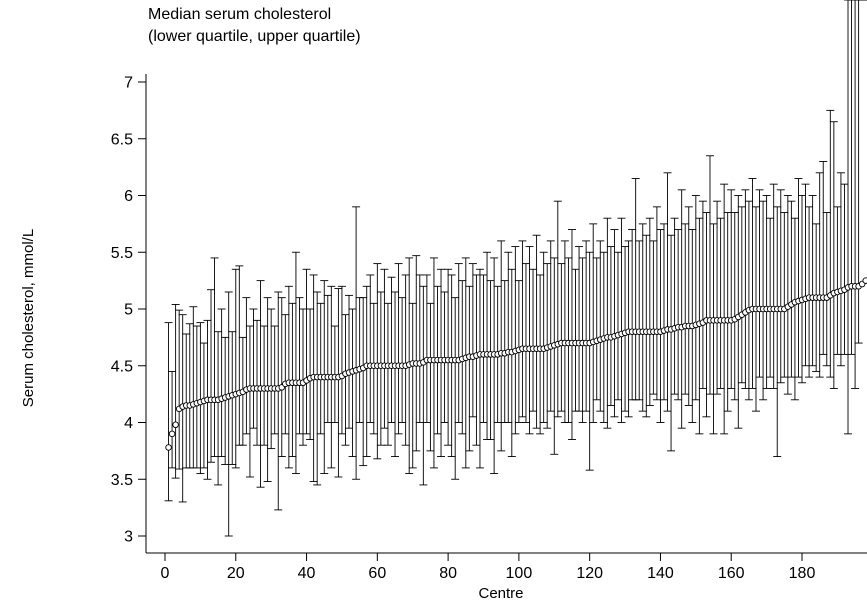 This screenshot has width=867, height=604. What do you see at coordinates (236, 573) in the screenshot?
I see `x-tick-label: 20` at bounding box center [236, 573].